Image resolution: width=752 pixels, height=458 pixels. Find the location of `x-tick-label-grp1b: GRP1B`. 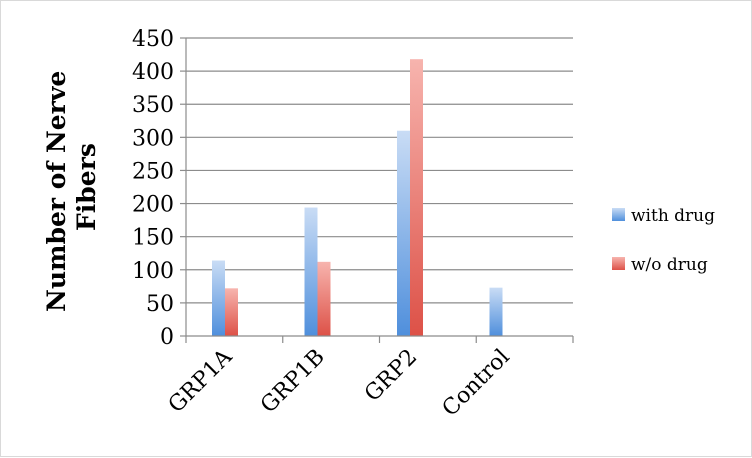

x-tick-label-grp1b: GRP1B is located at coordinates (293, 382).